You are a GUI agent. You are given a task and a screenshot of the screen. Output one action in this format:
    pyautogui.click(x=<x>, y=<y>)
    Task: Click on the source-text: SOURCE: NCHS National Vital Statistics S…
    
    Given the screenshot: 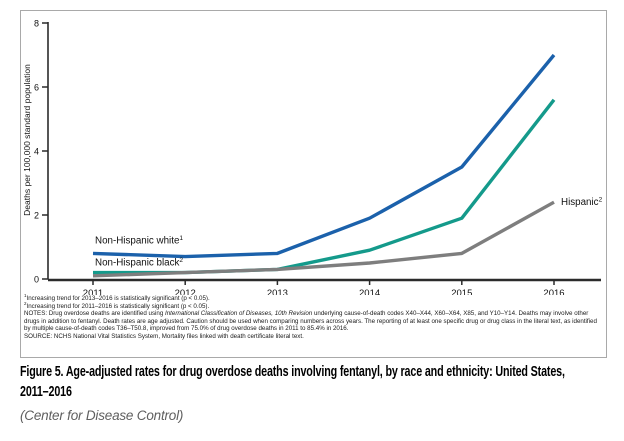 What is the action you would take?
    pyautogui.click(x=164, y=336)
    